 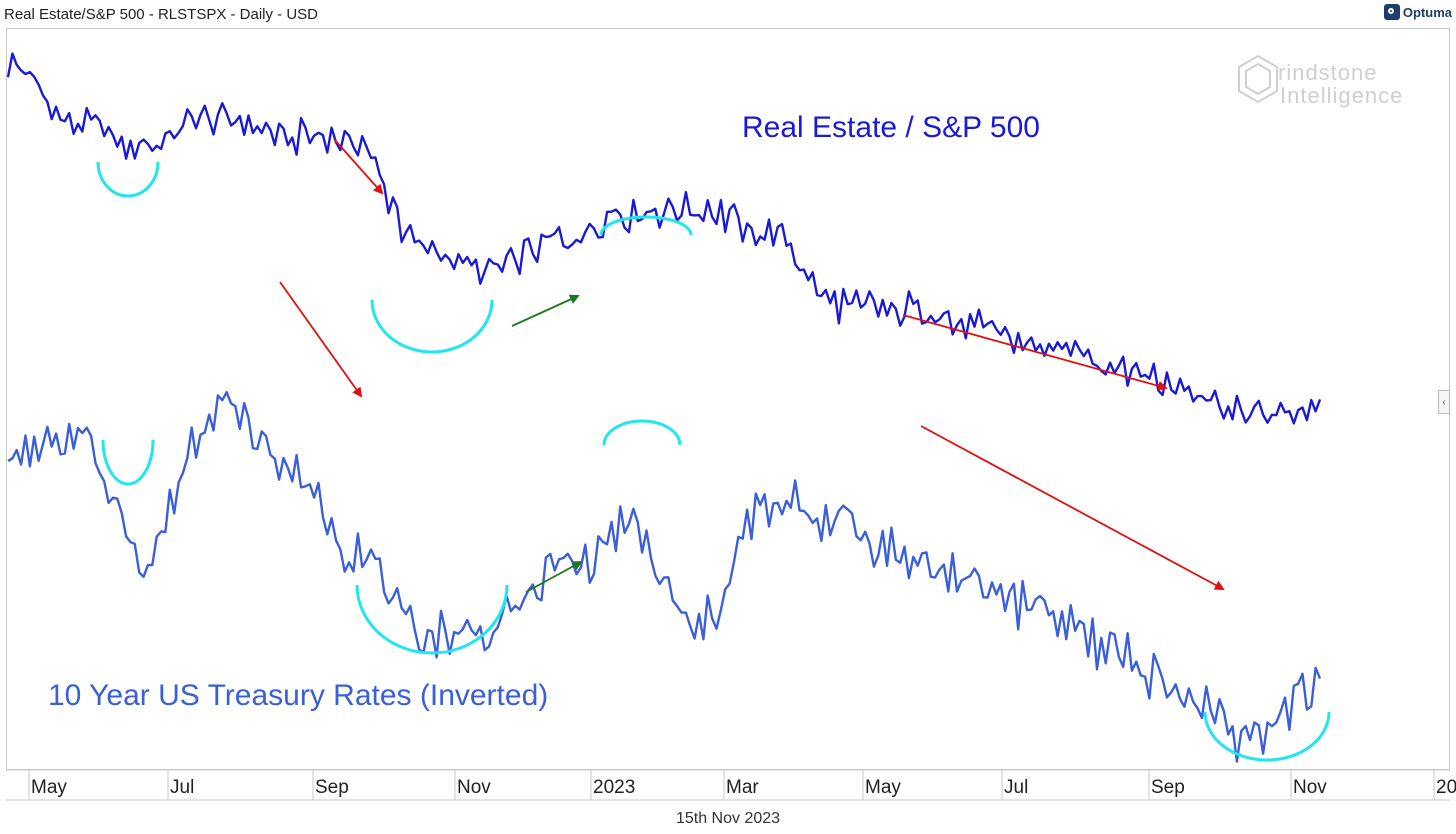 I want to click on x-tick-label: Mar, so click(x=742, y=787).